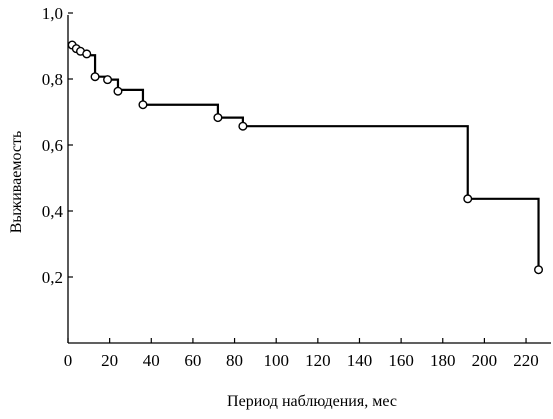 The height and width of the screenshot is (419, 553). What do you see at coordinates (318, 360) in the screenshot?
I see `x-tick-label: 120` at bounding box center [318, 360].